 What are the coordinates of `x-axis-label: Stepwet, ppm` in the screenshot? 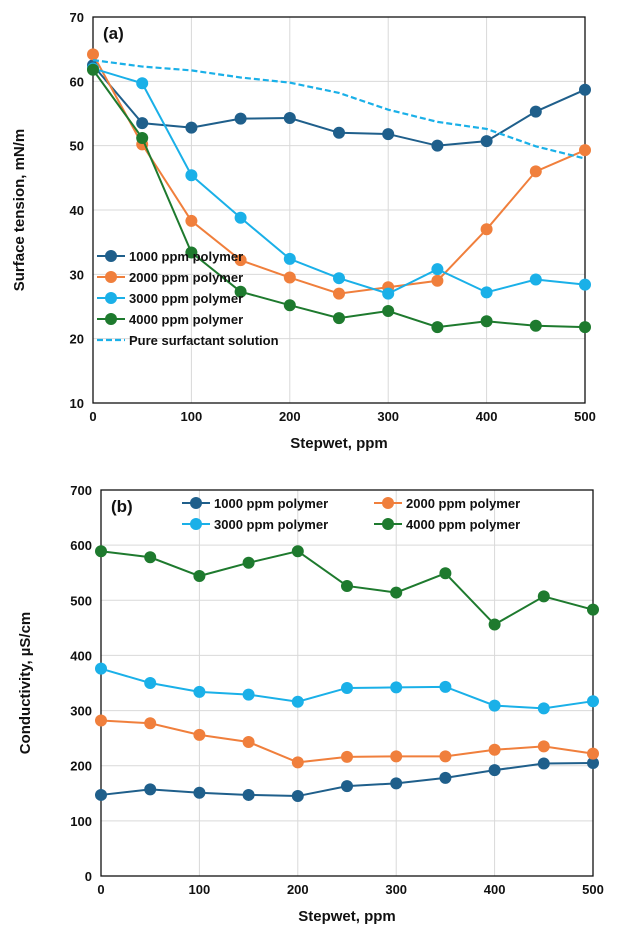 It's located at (347, 916).